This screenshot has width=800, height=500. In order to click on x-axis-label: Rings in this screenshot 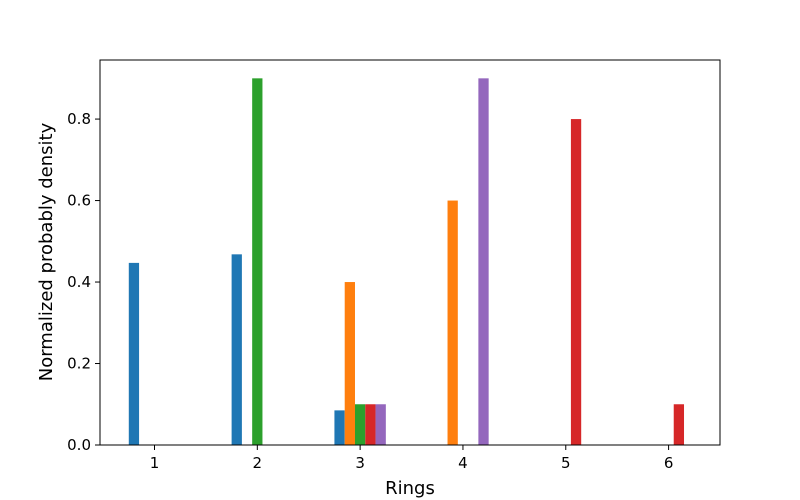, I will do `click(410, 488)`.